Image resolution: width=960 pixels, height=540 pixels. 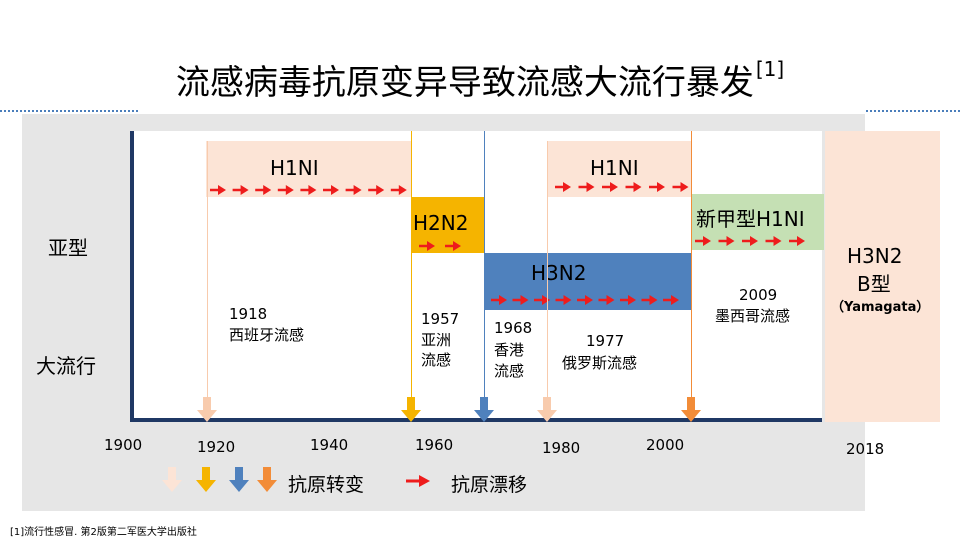 What do you see at coordinates (418, 481) in the screenshot?
I see `legend-drift-icon` at bounding box center [418, 481].